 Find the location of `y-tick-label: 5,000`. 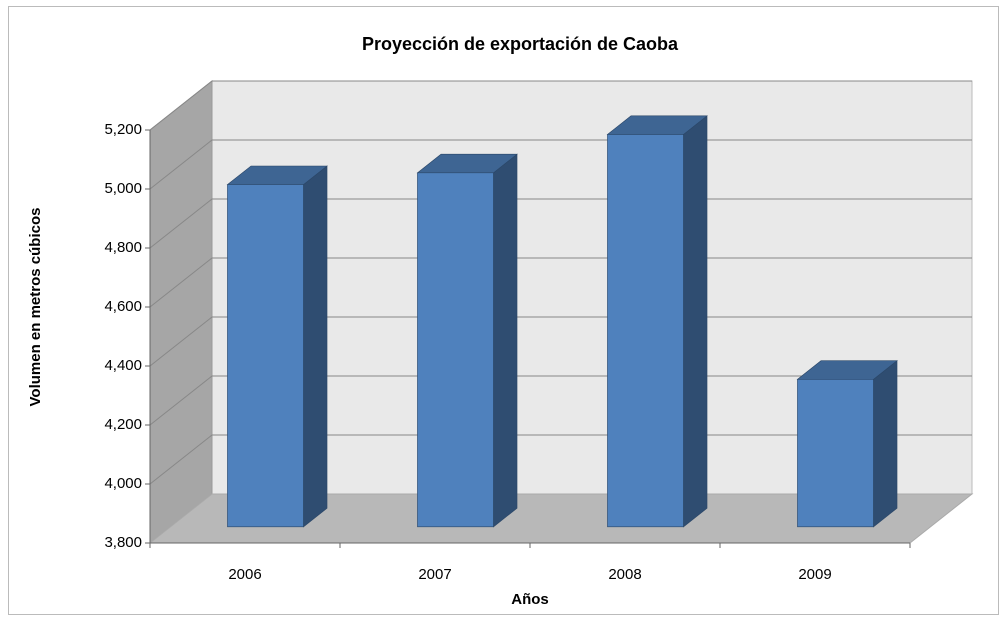

y-tick-label: 5,000 is located at coordinates (123, 188).